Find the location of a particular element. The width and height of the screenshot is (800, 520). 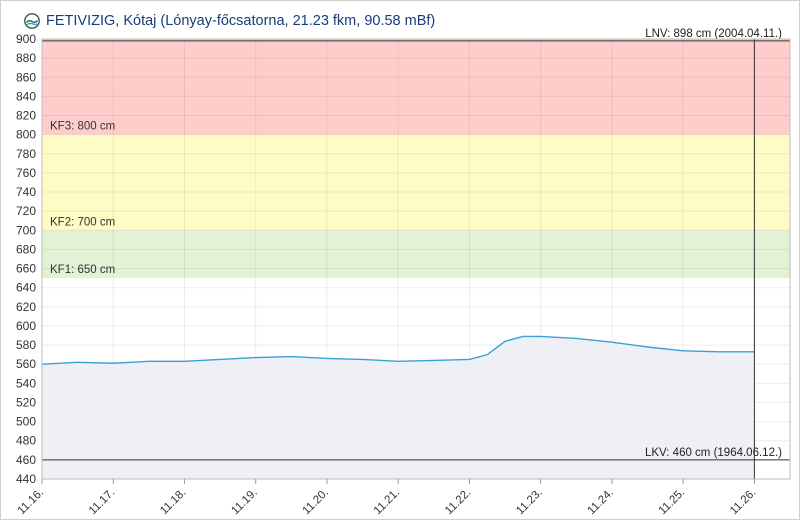

y-tick-label: 860 is located at coordinates (26, 77).